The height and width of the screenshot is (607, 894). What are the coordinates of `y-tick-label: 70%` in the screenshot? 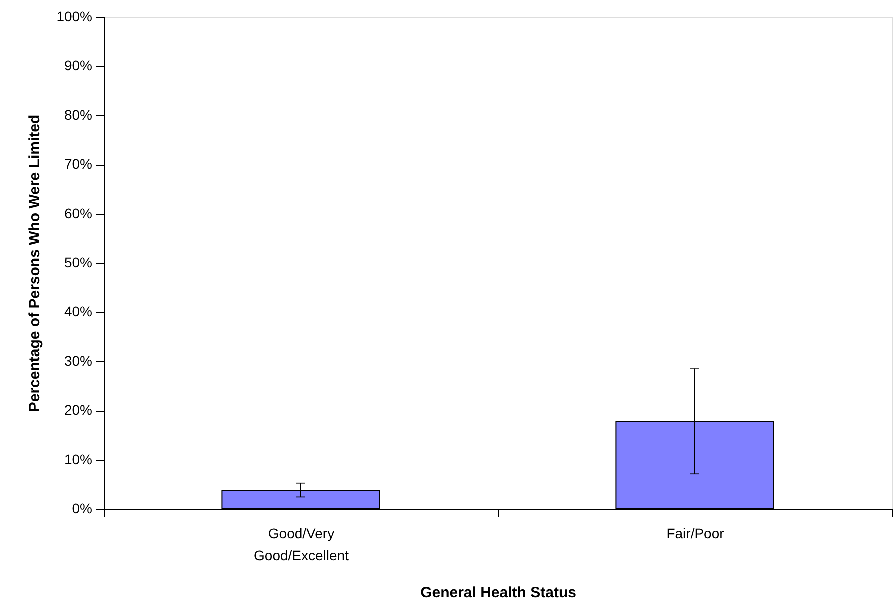 It's located at (78, 164).